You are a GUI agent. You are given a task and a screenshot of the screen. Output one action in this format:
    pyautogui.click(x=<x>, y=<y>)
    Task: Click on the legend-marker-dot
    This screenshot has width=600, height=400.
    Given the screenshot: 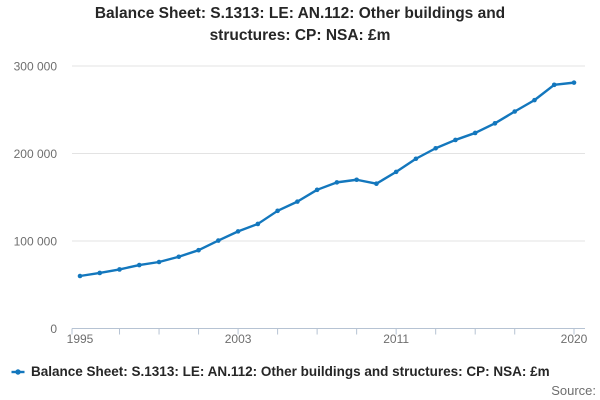 What is the action you would take?
    pyautogui.click(x=18, y=371)
    